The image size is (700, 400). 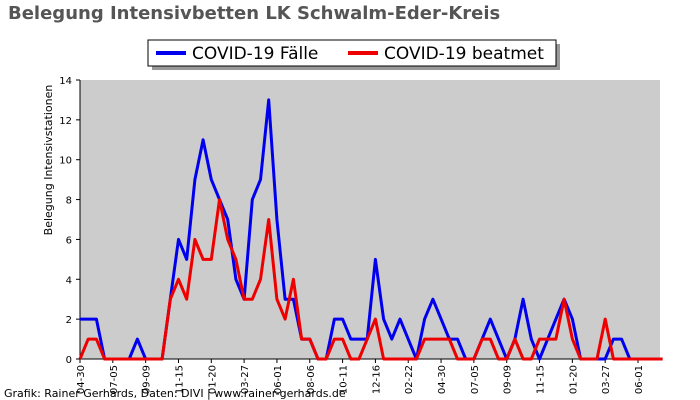 I want to click on x-tick-label: 02-22, so click(x=409, y=379).